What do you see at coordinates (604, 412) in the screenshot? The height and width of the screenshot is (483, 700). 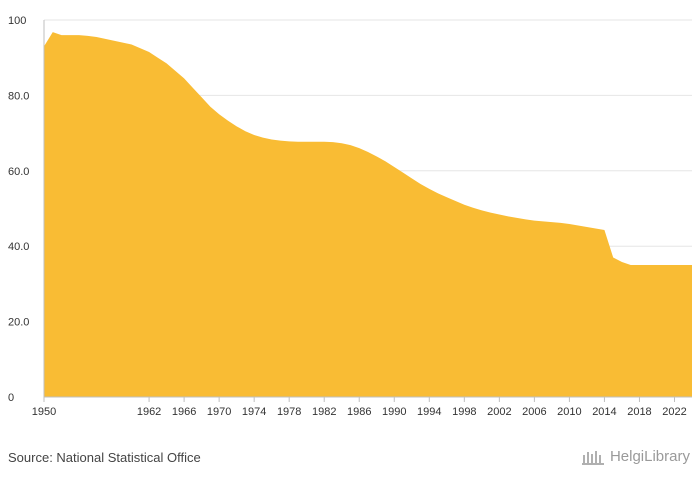 I see `x-tick-label: 2014` at bounding box center [604, 412].